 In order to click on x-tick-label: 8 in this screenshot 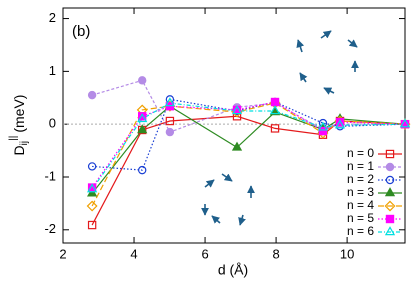, I will do `click(275, 253)`.